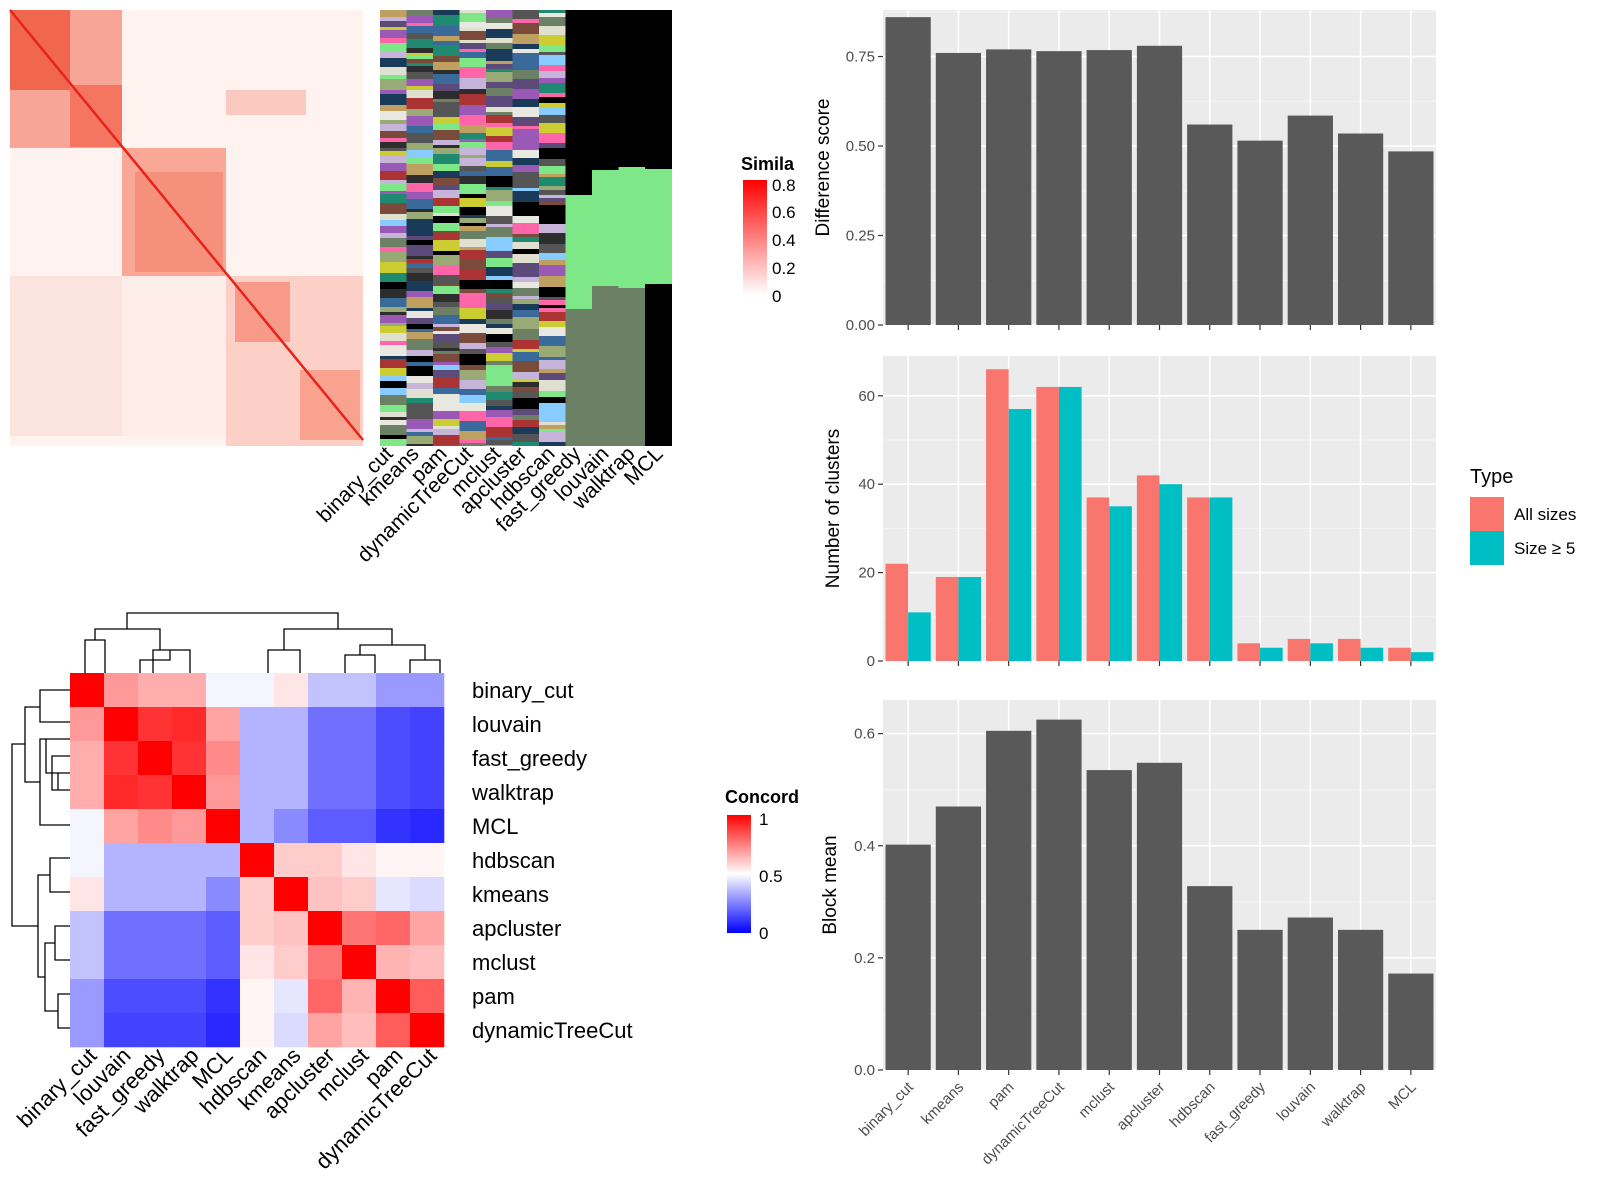  I want to click on conc-row-label: apcluster, so click(516, 928).